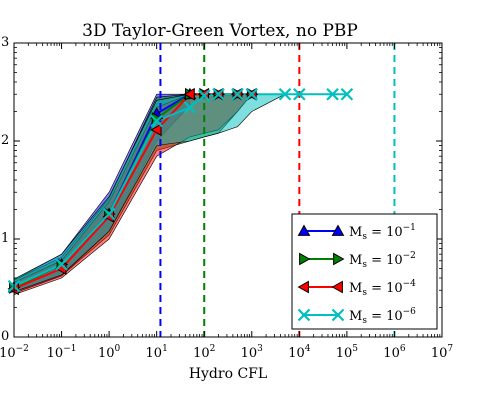 This screenshot has height=401, width=479. Describe the element at coordinates (347, 352) in the screenshot. I see `x-tick-label: 10⁵` at that location.